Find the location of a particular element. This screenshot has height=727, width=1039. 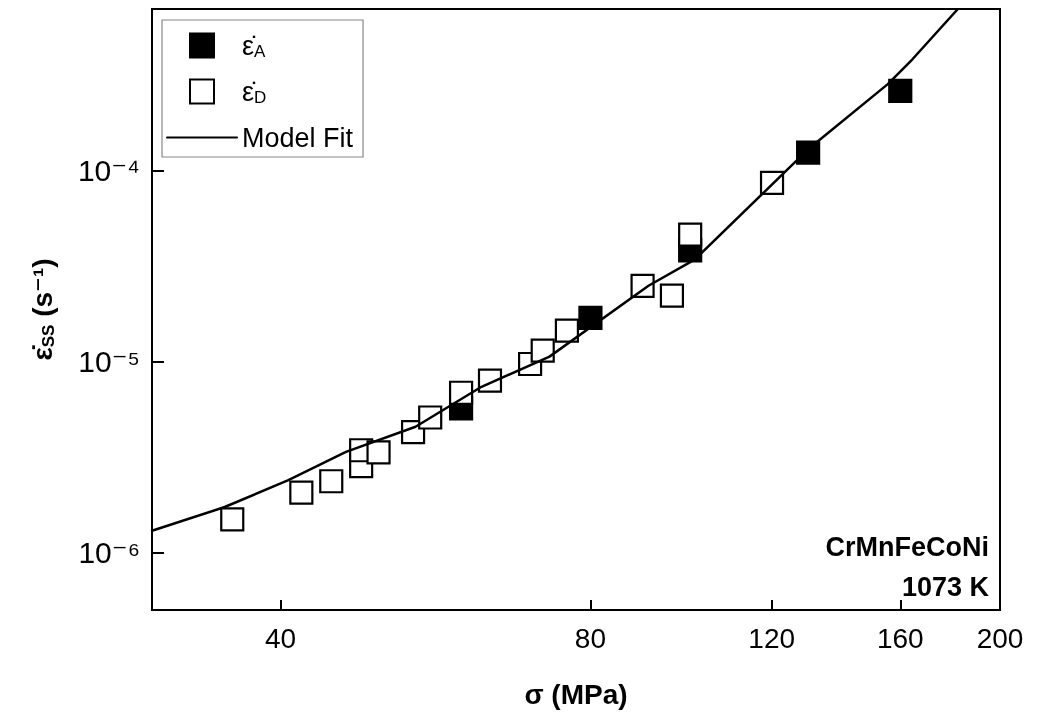

x-tick-label: 40 is located at coordinates (281, 638).